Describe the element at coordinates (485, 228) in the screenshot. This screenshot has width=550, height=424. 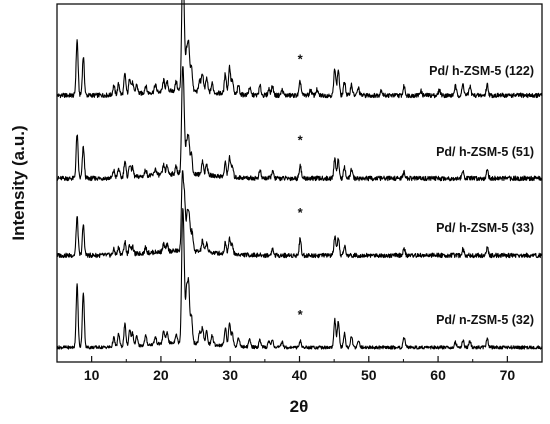
I see `series-label: Pd/ h-ZSM-5 (33)` at that location.